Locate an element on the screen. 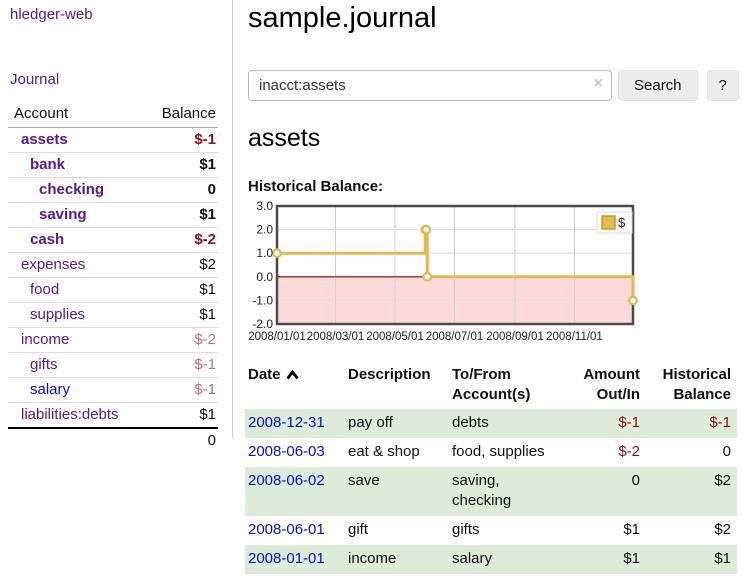 Image resolution: width=742 pixels, height=582 pixels. account-row: salary $-1 is located at coordinates (113, 390).